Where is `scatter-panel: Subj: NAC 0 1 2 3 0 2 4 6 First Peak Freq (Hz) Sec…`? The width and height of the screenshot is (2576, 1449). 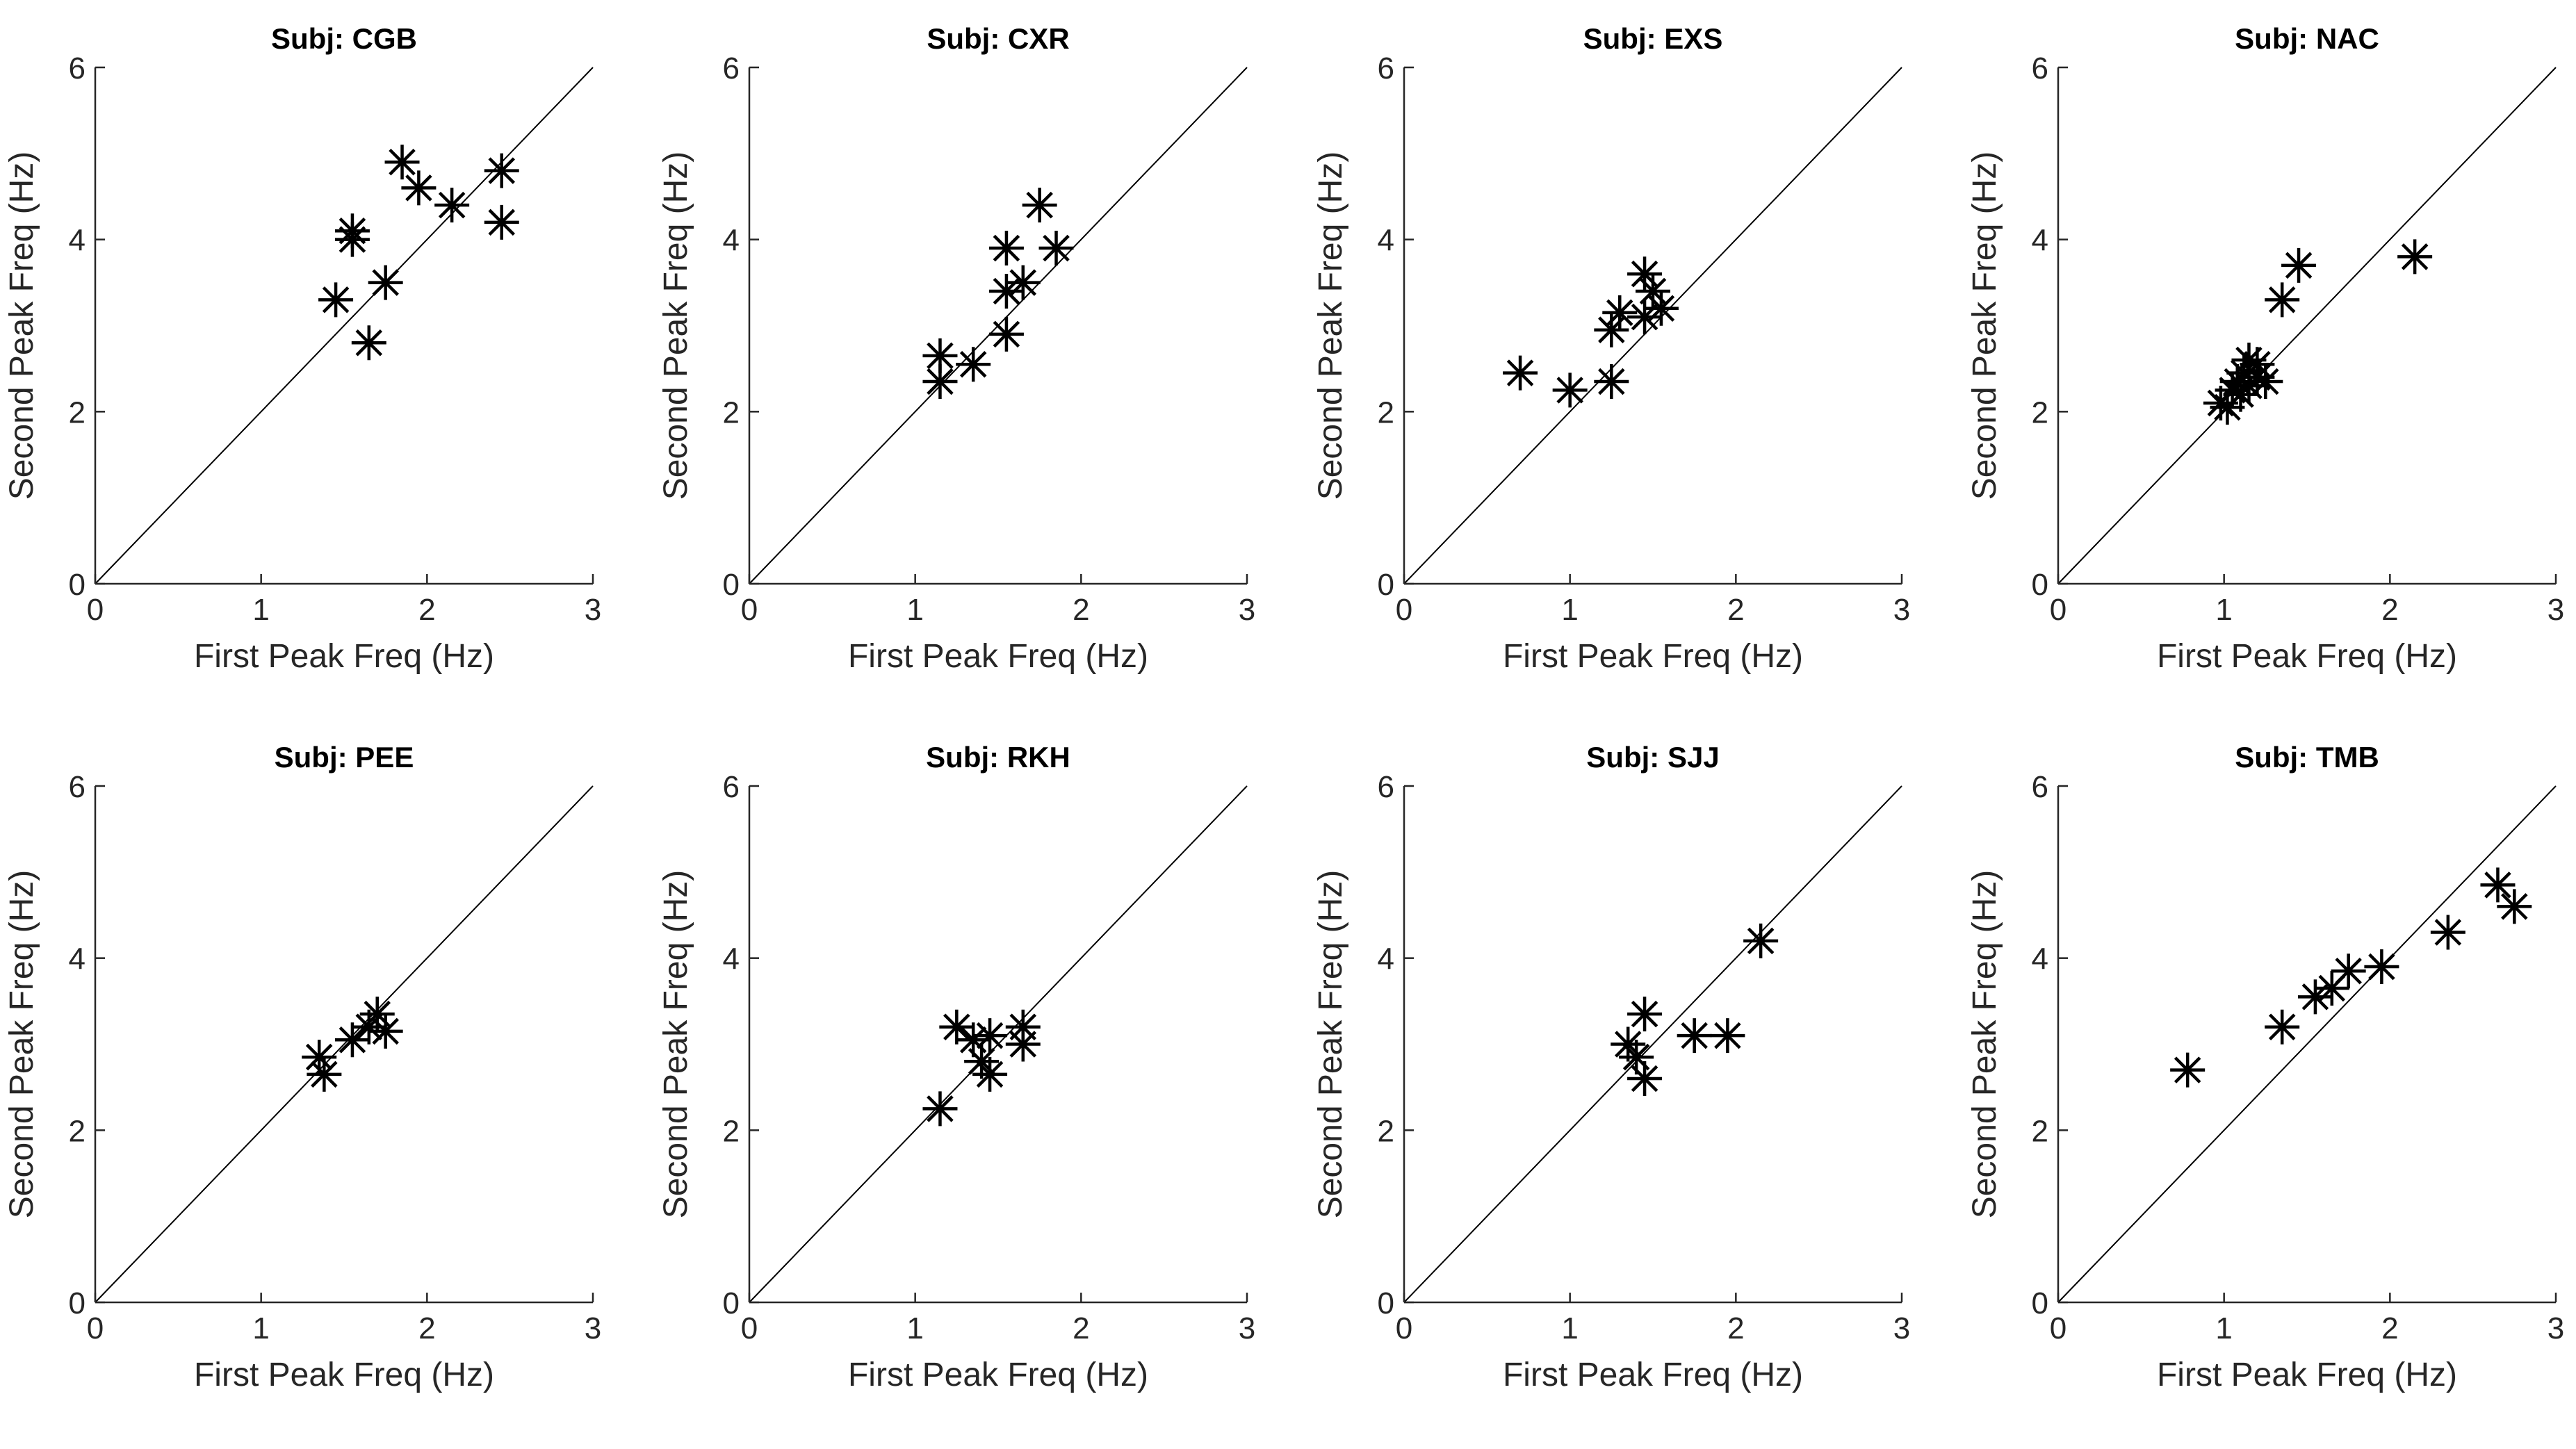 scatter-panel: Subj: NAC 0 1 2 3 0 2 4 6 First Peak Freq (Hz) Sec… is located at coordinates (2265, 348).